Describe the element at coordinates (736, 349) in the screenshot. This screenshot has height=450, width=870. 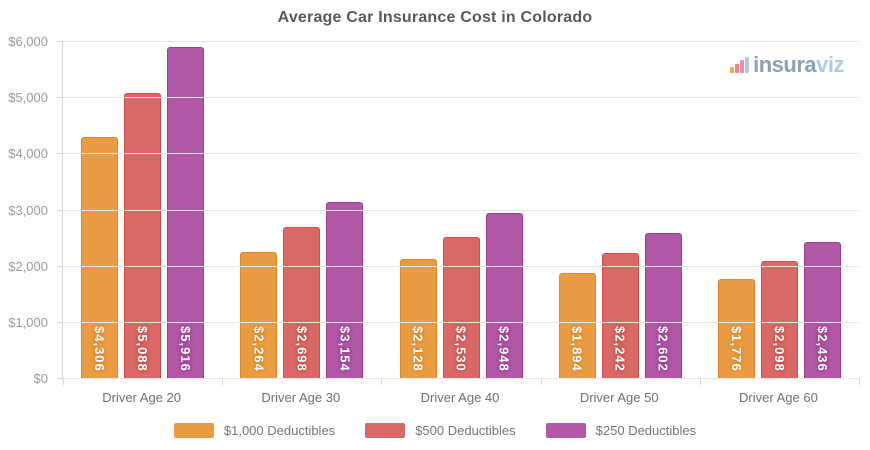
I see `bar-value-label: $1,776` at that location.